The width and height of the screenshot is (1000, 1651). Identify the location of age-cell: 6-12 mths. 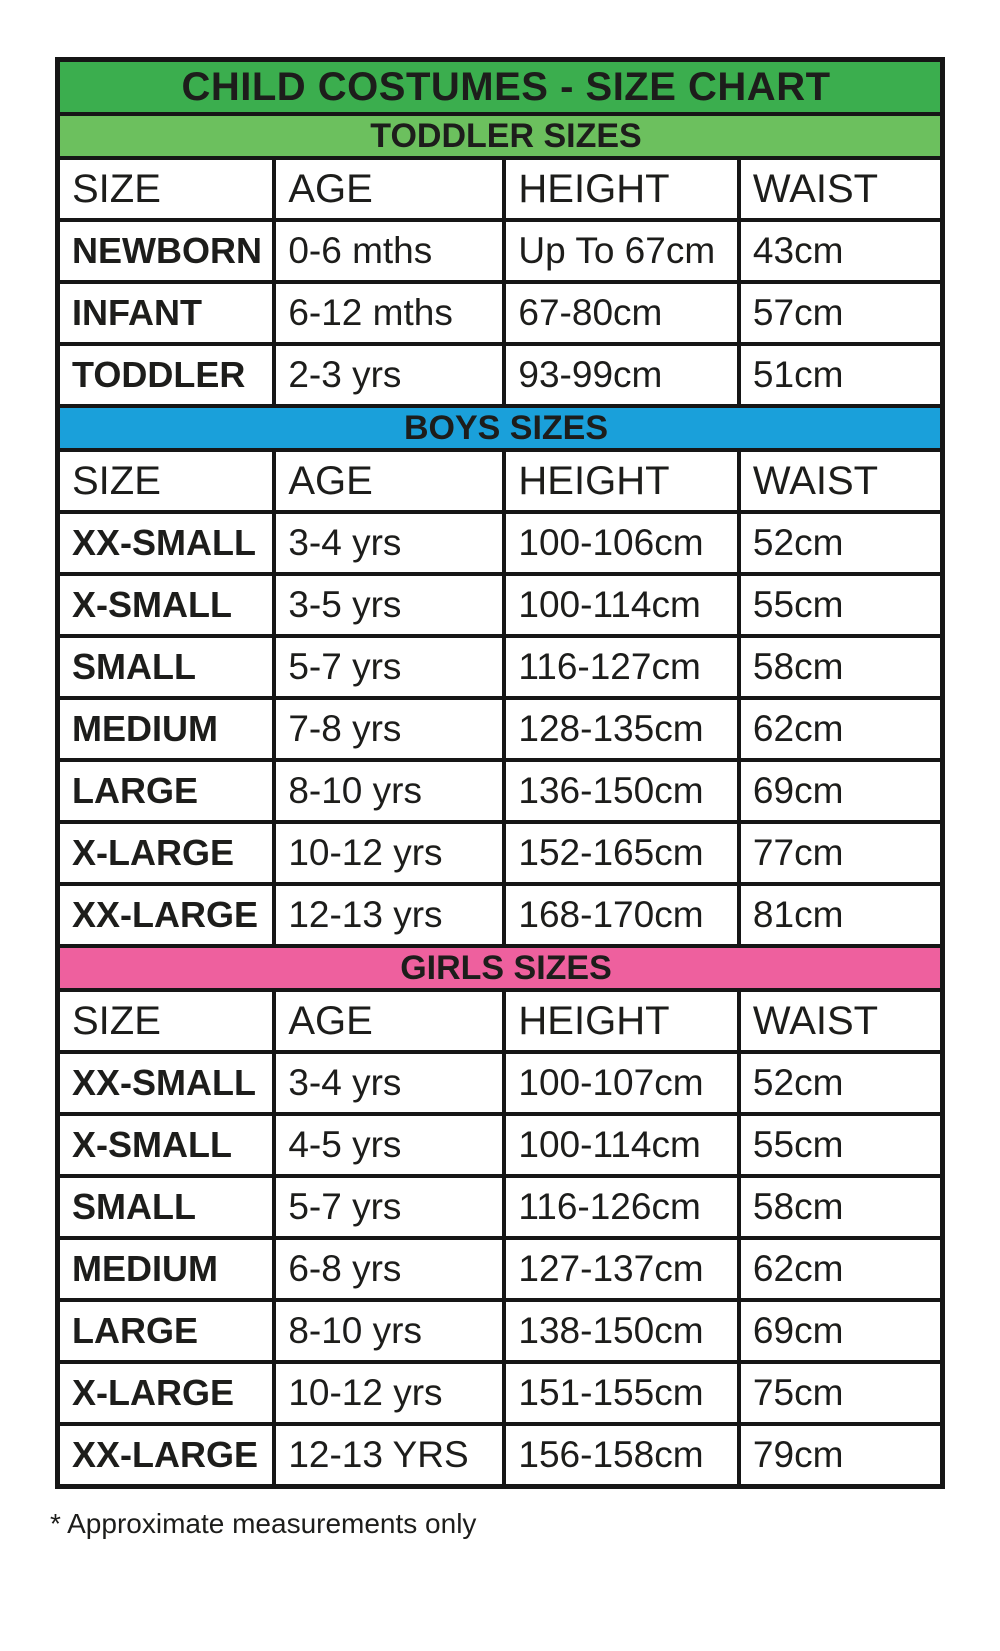
(389, 313).